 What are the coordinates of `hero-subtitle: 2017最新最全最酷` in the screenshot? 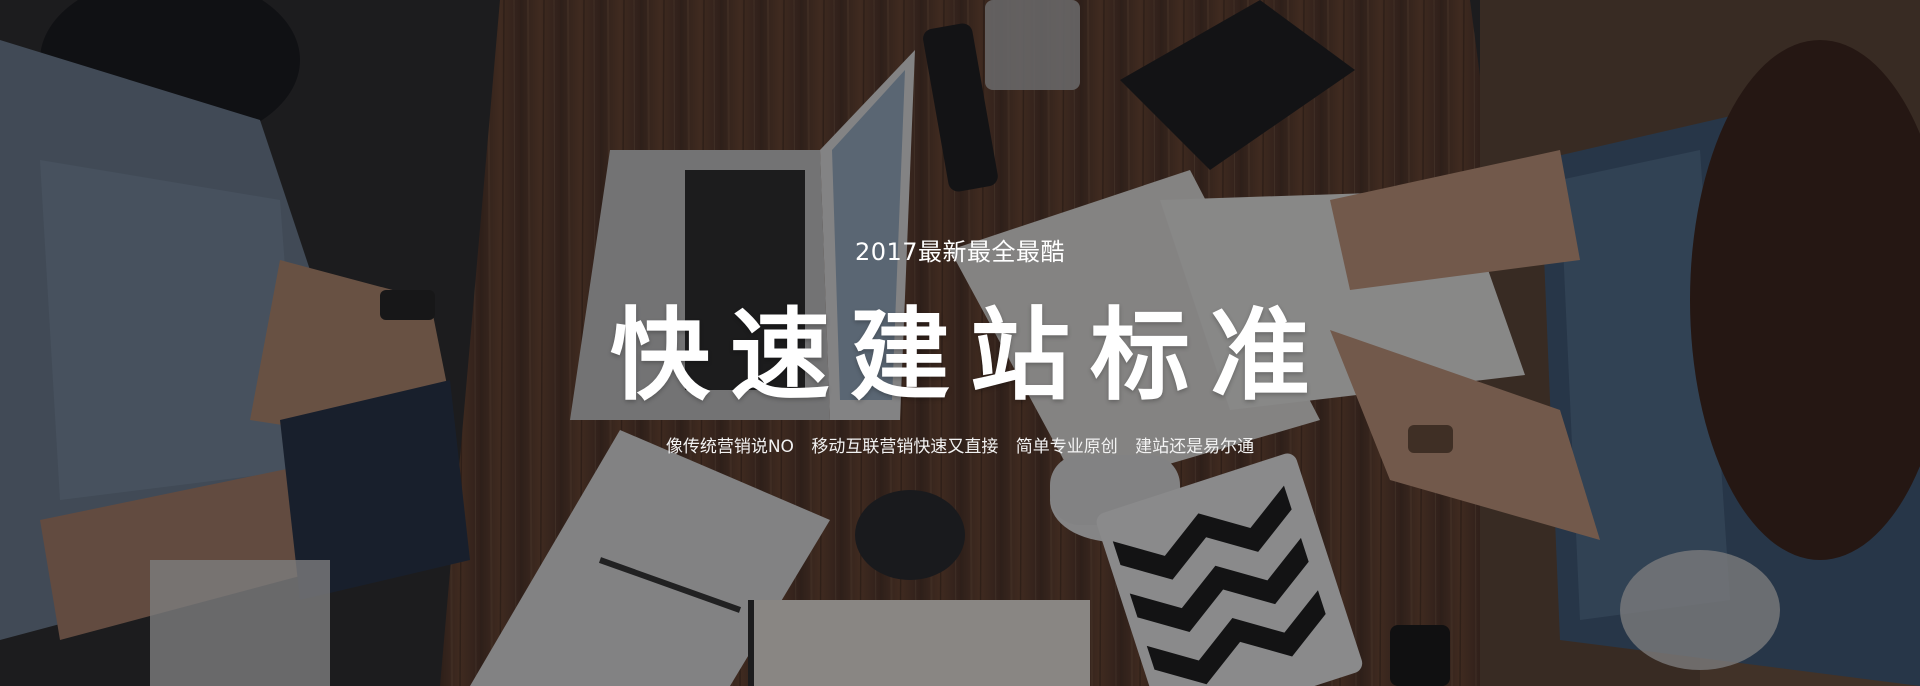 It's located at (960, 252).